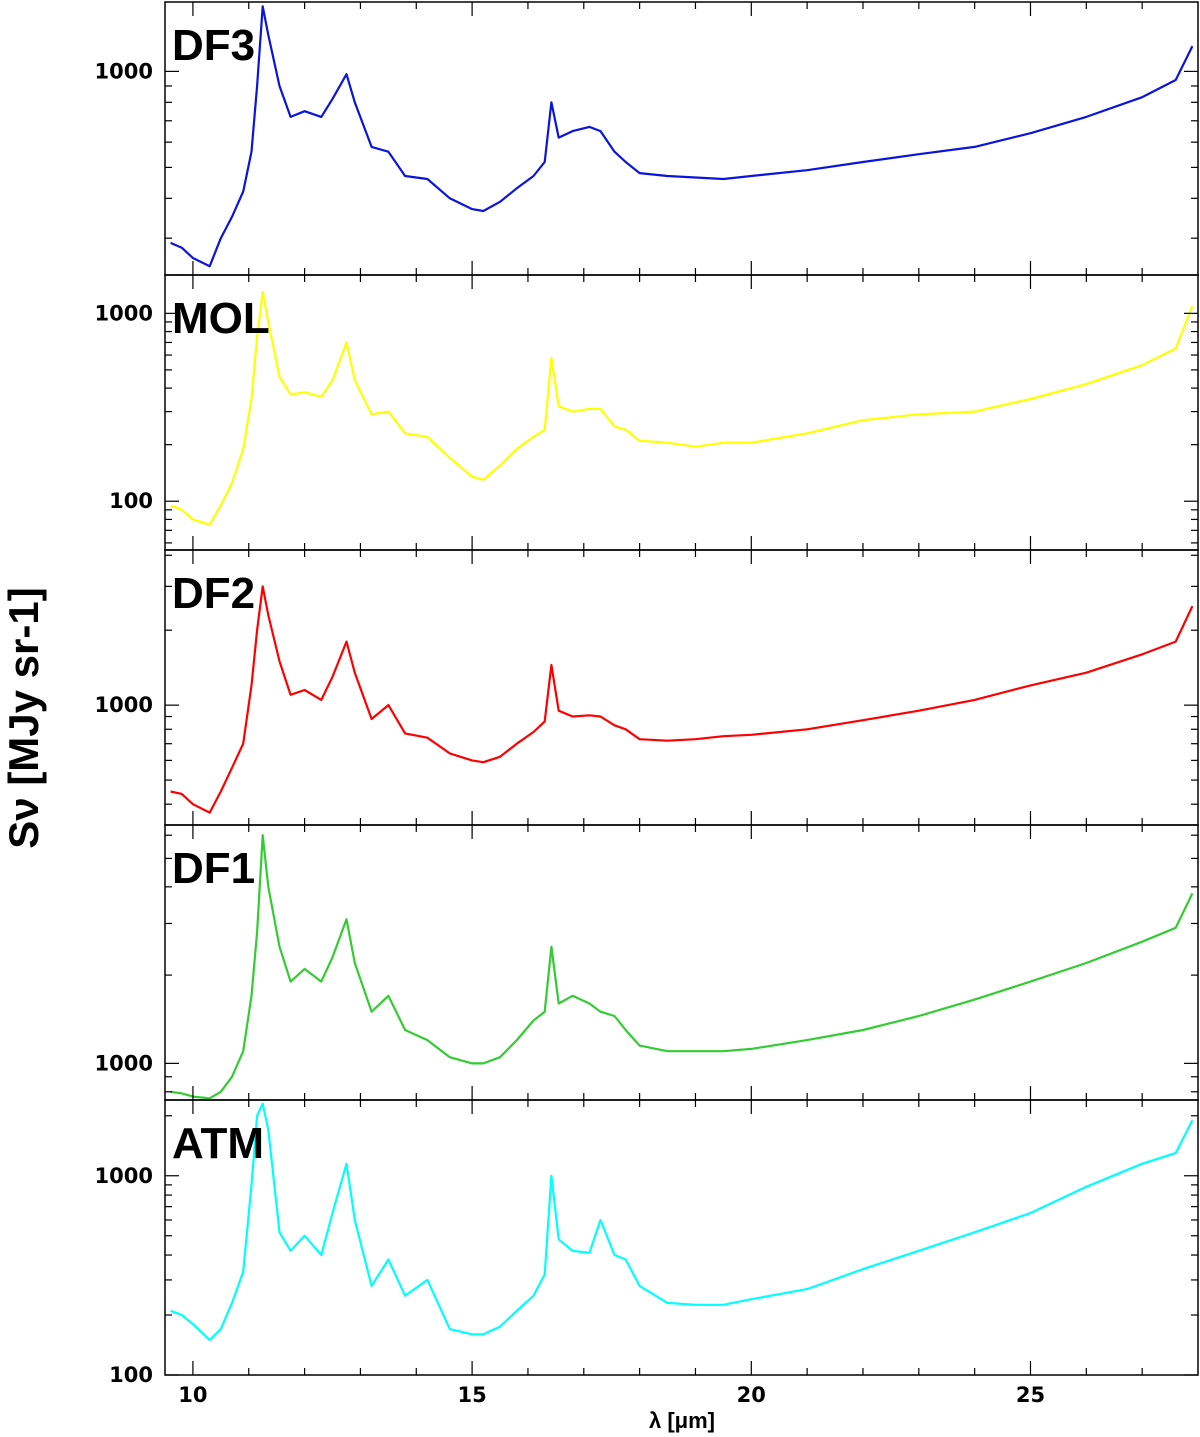 This screenshot has width=1200, height=1437. What do you see at coordinates (23, 717) in the screenshot?
I see `y-axis-title: Sν [MJy sr-1]` at bounding box center [23, 717].